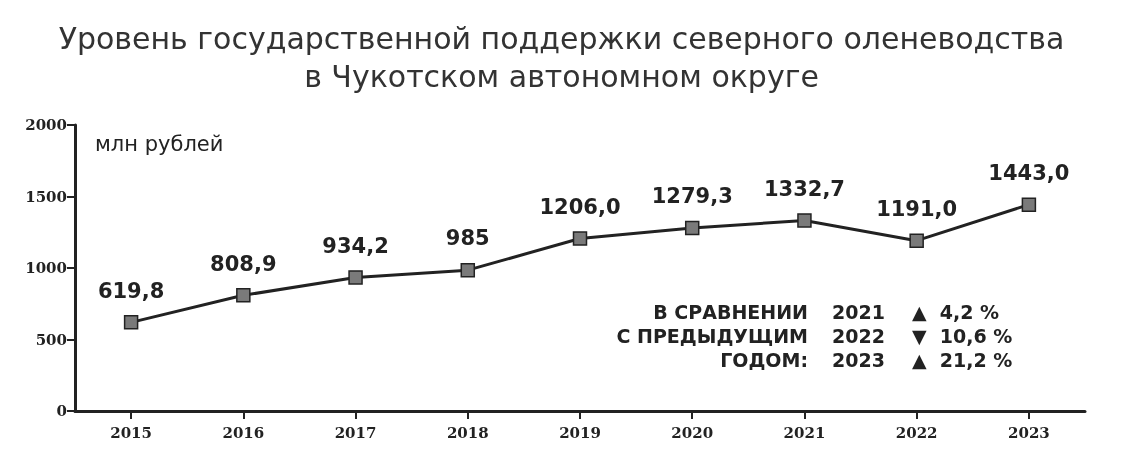 The image size is (1123, 456). I want to click on annotation: 2022, so click(858, 335).